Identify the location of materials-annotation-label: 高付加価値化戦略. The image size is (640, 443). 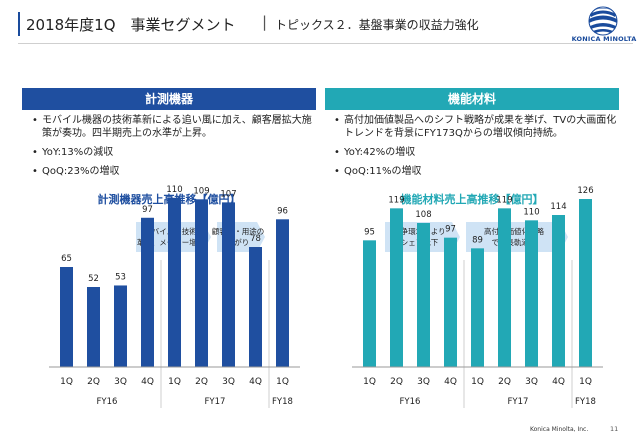
(514, 231).